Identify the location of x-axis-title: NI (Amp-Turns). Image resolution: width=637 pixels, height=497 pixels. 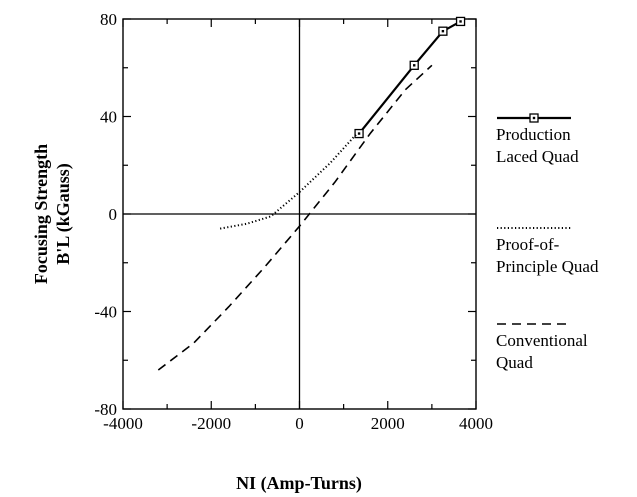
(299, 483).